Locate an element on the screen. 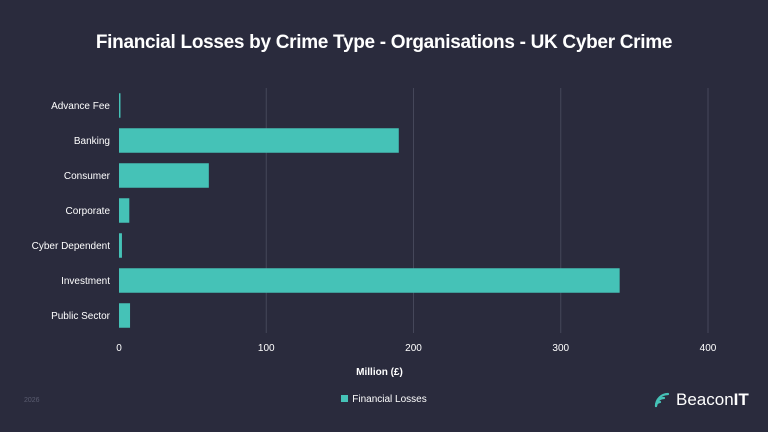  x-tick-label: 100 is located at coordinates (266, 348).